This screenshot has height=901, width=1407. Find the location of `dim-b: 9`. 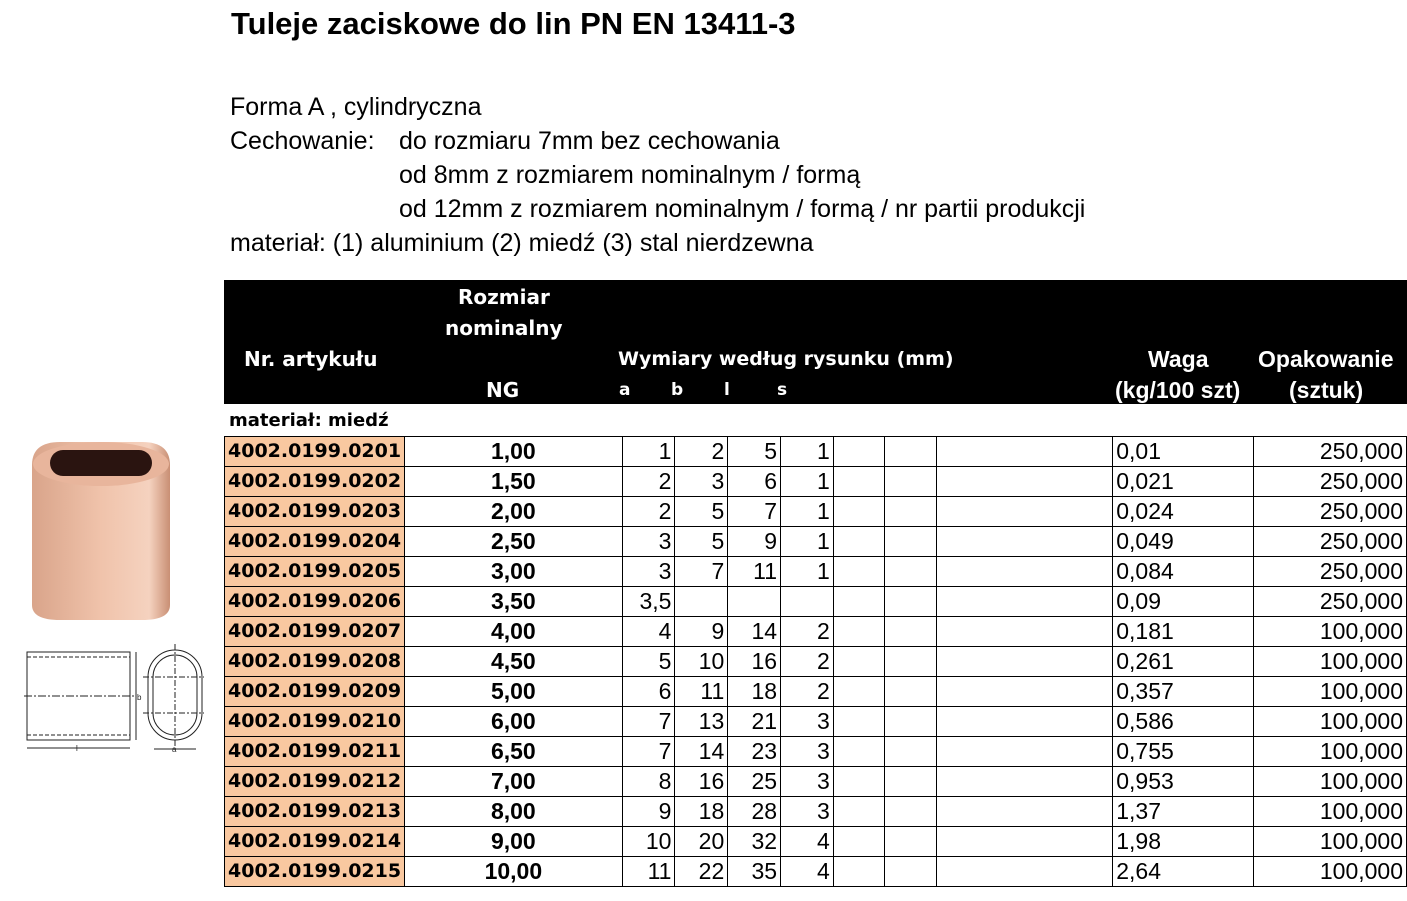

dim-b: 9 is located at coordinates (701, 631).